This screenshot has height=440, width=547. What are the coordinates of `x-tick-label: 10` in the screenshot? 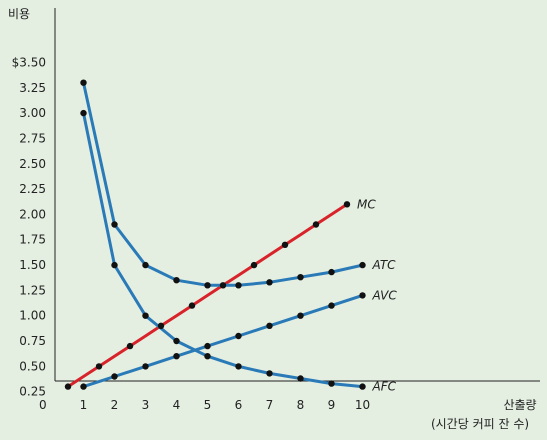 It's located at (362, 405).